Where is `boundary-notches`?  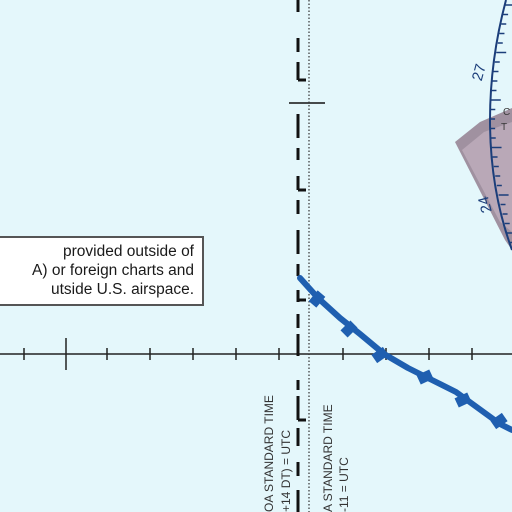 boundary-notches is located at coordinates (408, 360).